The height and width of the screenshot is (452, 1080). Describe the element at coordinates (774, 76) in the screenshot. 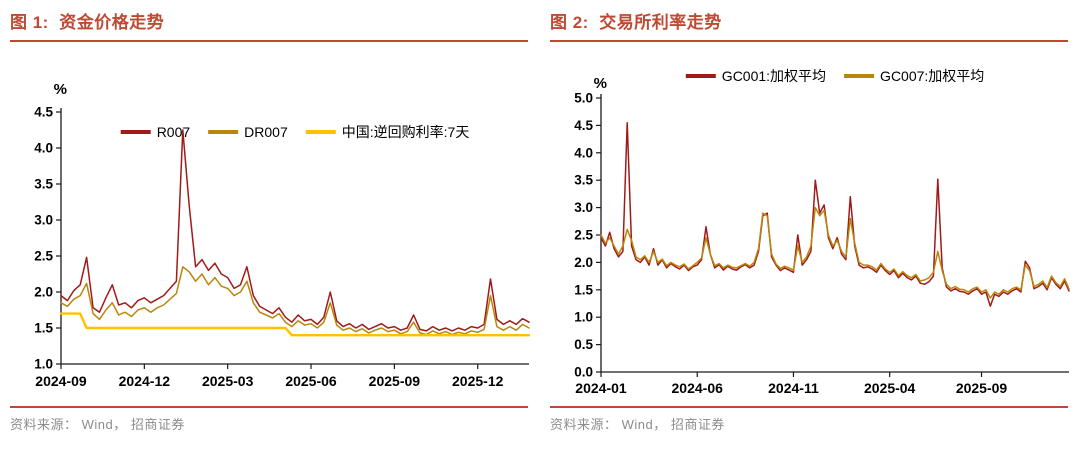

I see `legend-label-gc001: GC001:加权平均` at that location.